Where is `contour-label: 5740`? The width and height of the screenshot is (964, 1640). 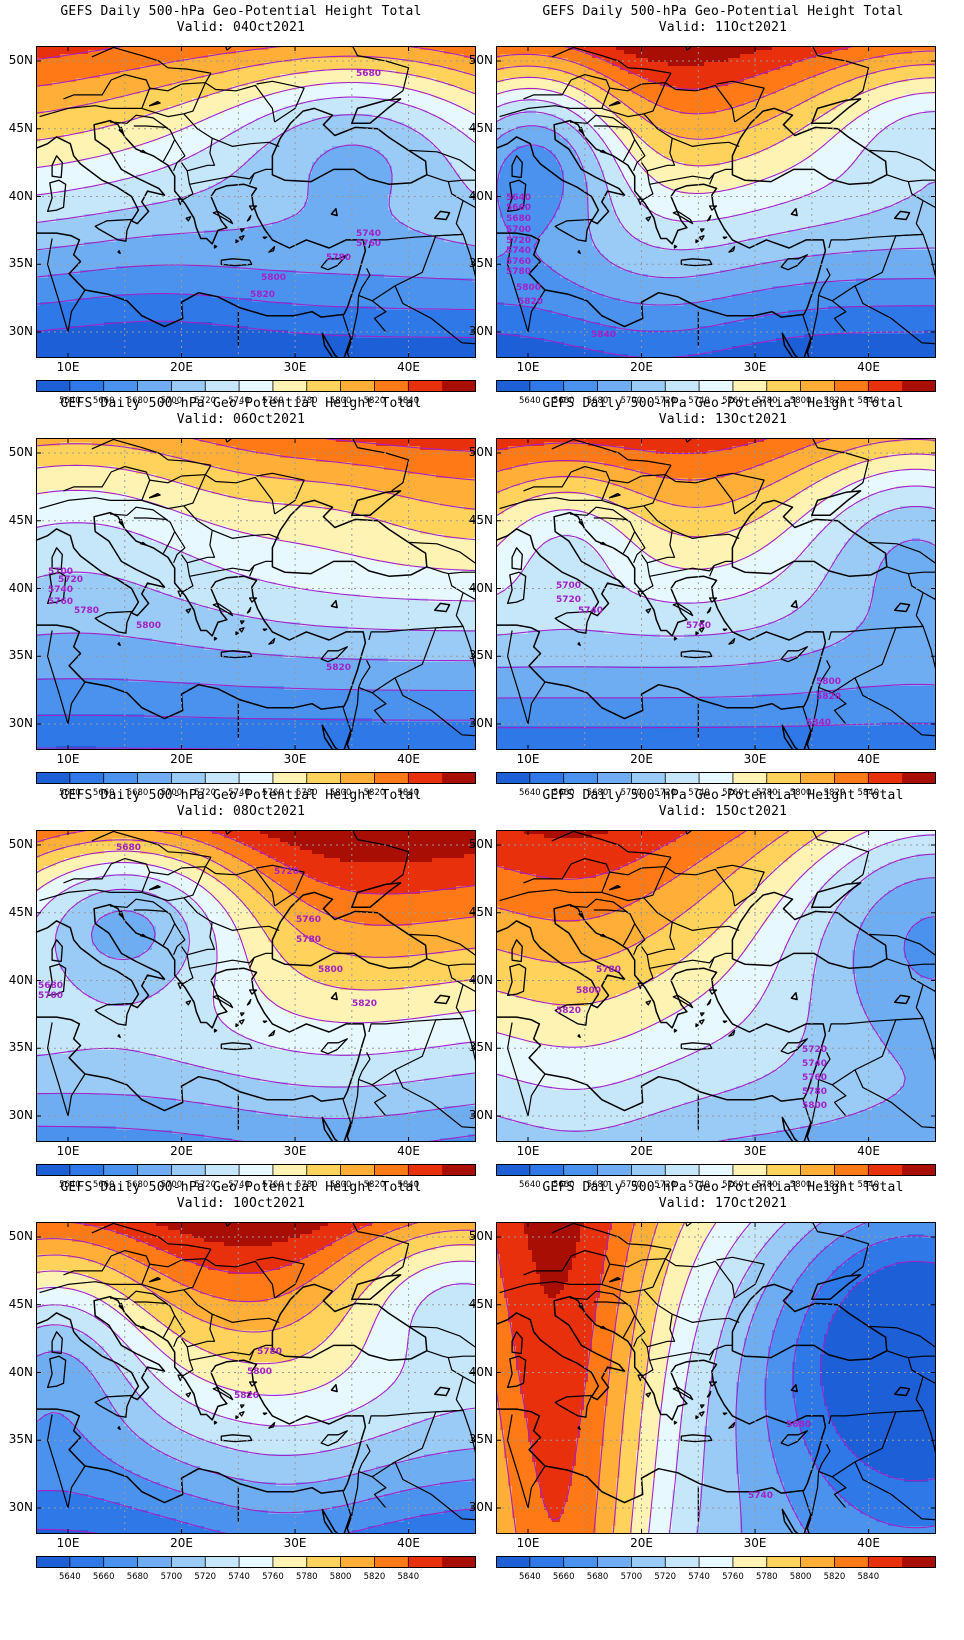
contour-label: 5740 is located at coordinates (760, 1496).